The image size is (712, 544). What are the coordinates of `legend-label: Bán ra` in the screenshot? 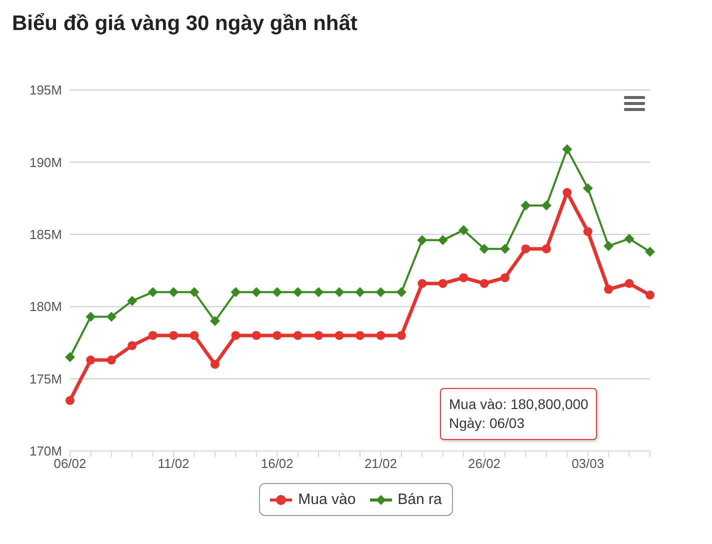 It's located at (420, 499).